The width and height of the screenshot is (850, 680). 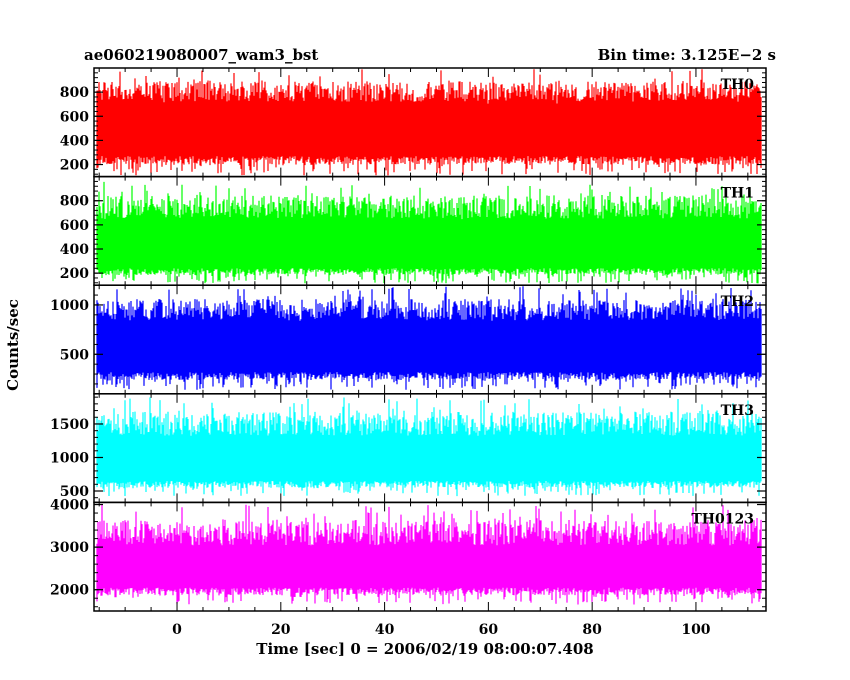 What do you see at coordinates (429, 122) in the screenshot?
I see `light-curve-th0` at bounding box center [429, 122].